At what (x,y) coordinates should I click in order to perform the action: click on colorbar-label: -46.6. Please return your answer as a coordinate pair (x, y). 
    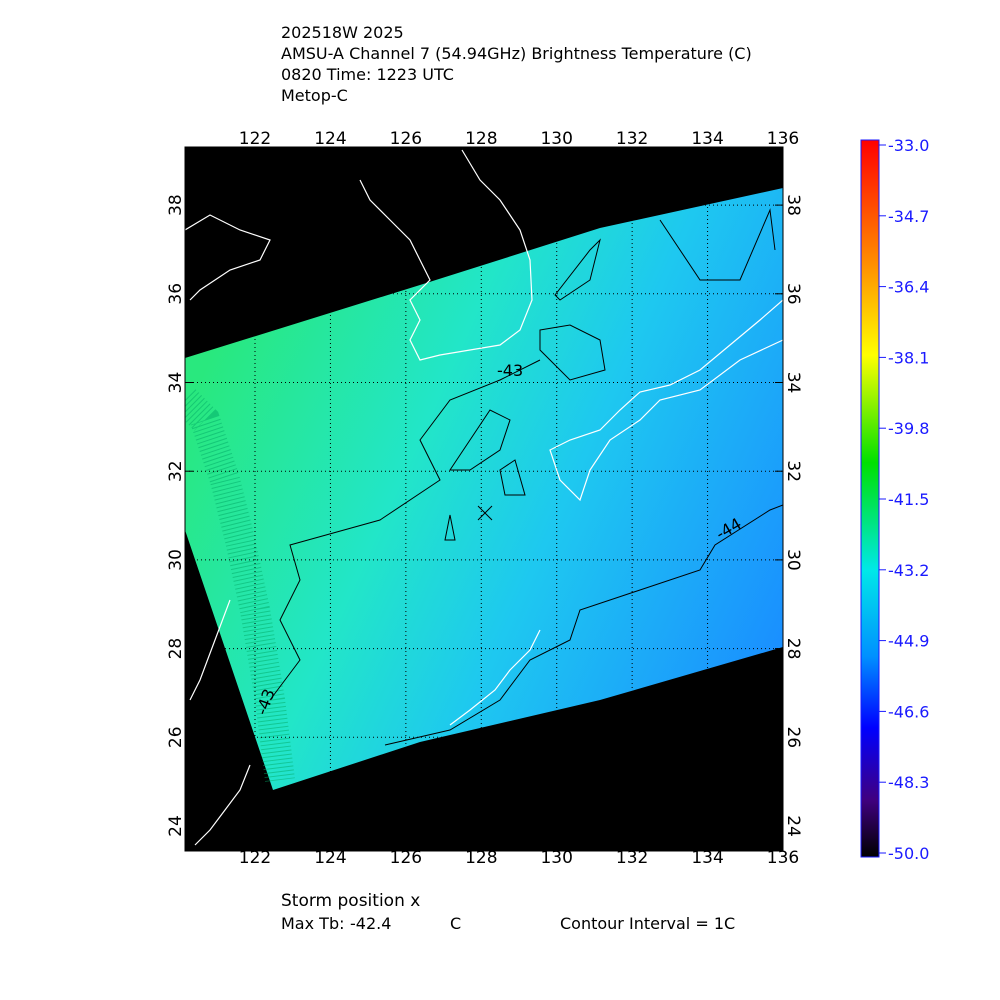
    Looking at the image, I should click on (908, 711).